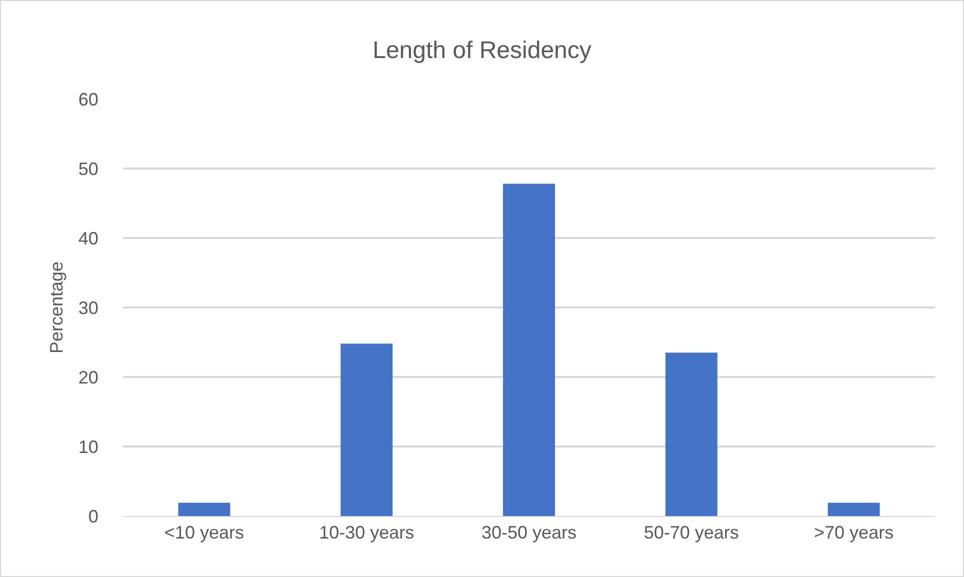 Image resolution: width=964 pixels, height=577 pixels. I want to click on y-tick-label: 60, so click(88, 99).